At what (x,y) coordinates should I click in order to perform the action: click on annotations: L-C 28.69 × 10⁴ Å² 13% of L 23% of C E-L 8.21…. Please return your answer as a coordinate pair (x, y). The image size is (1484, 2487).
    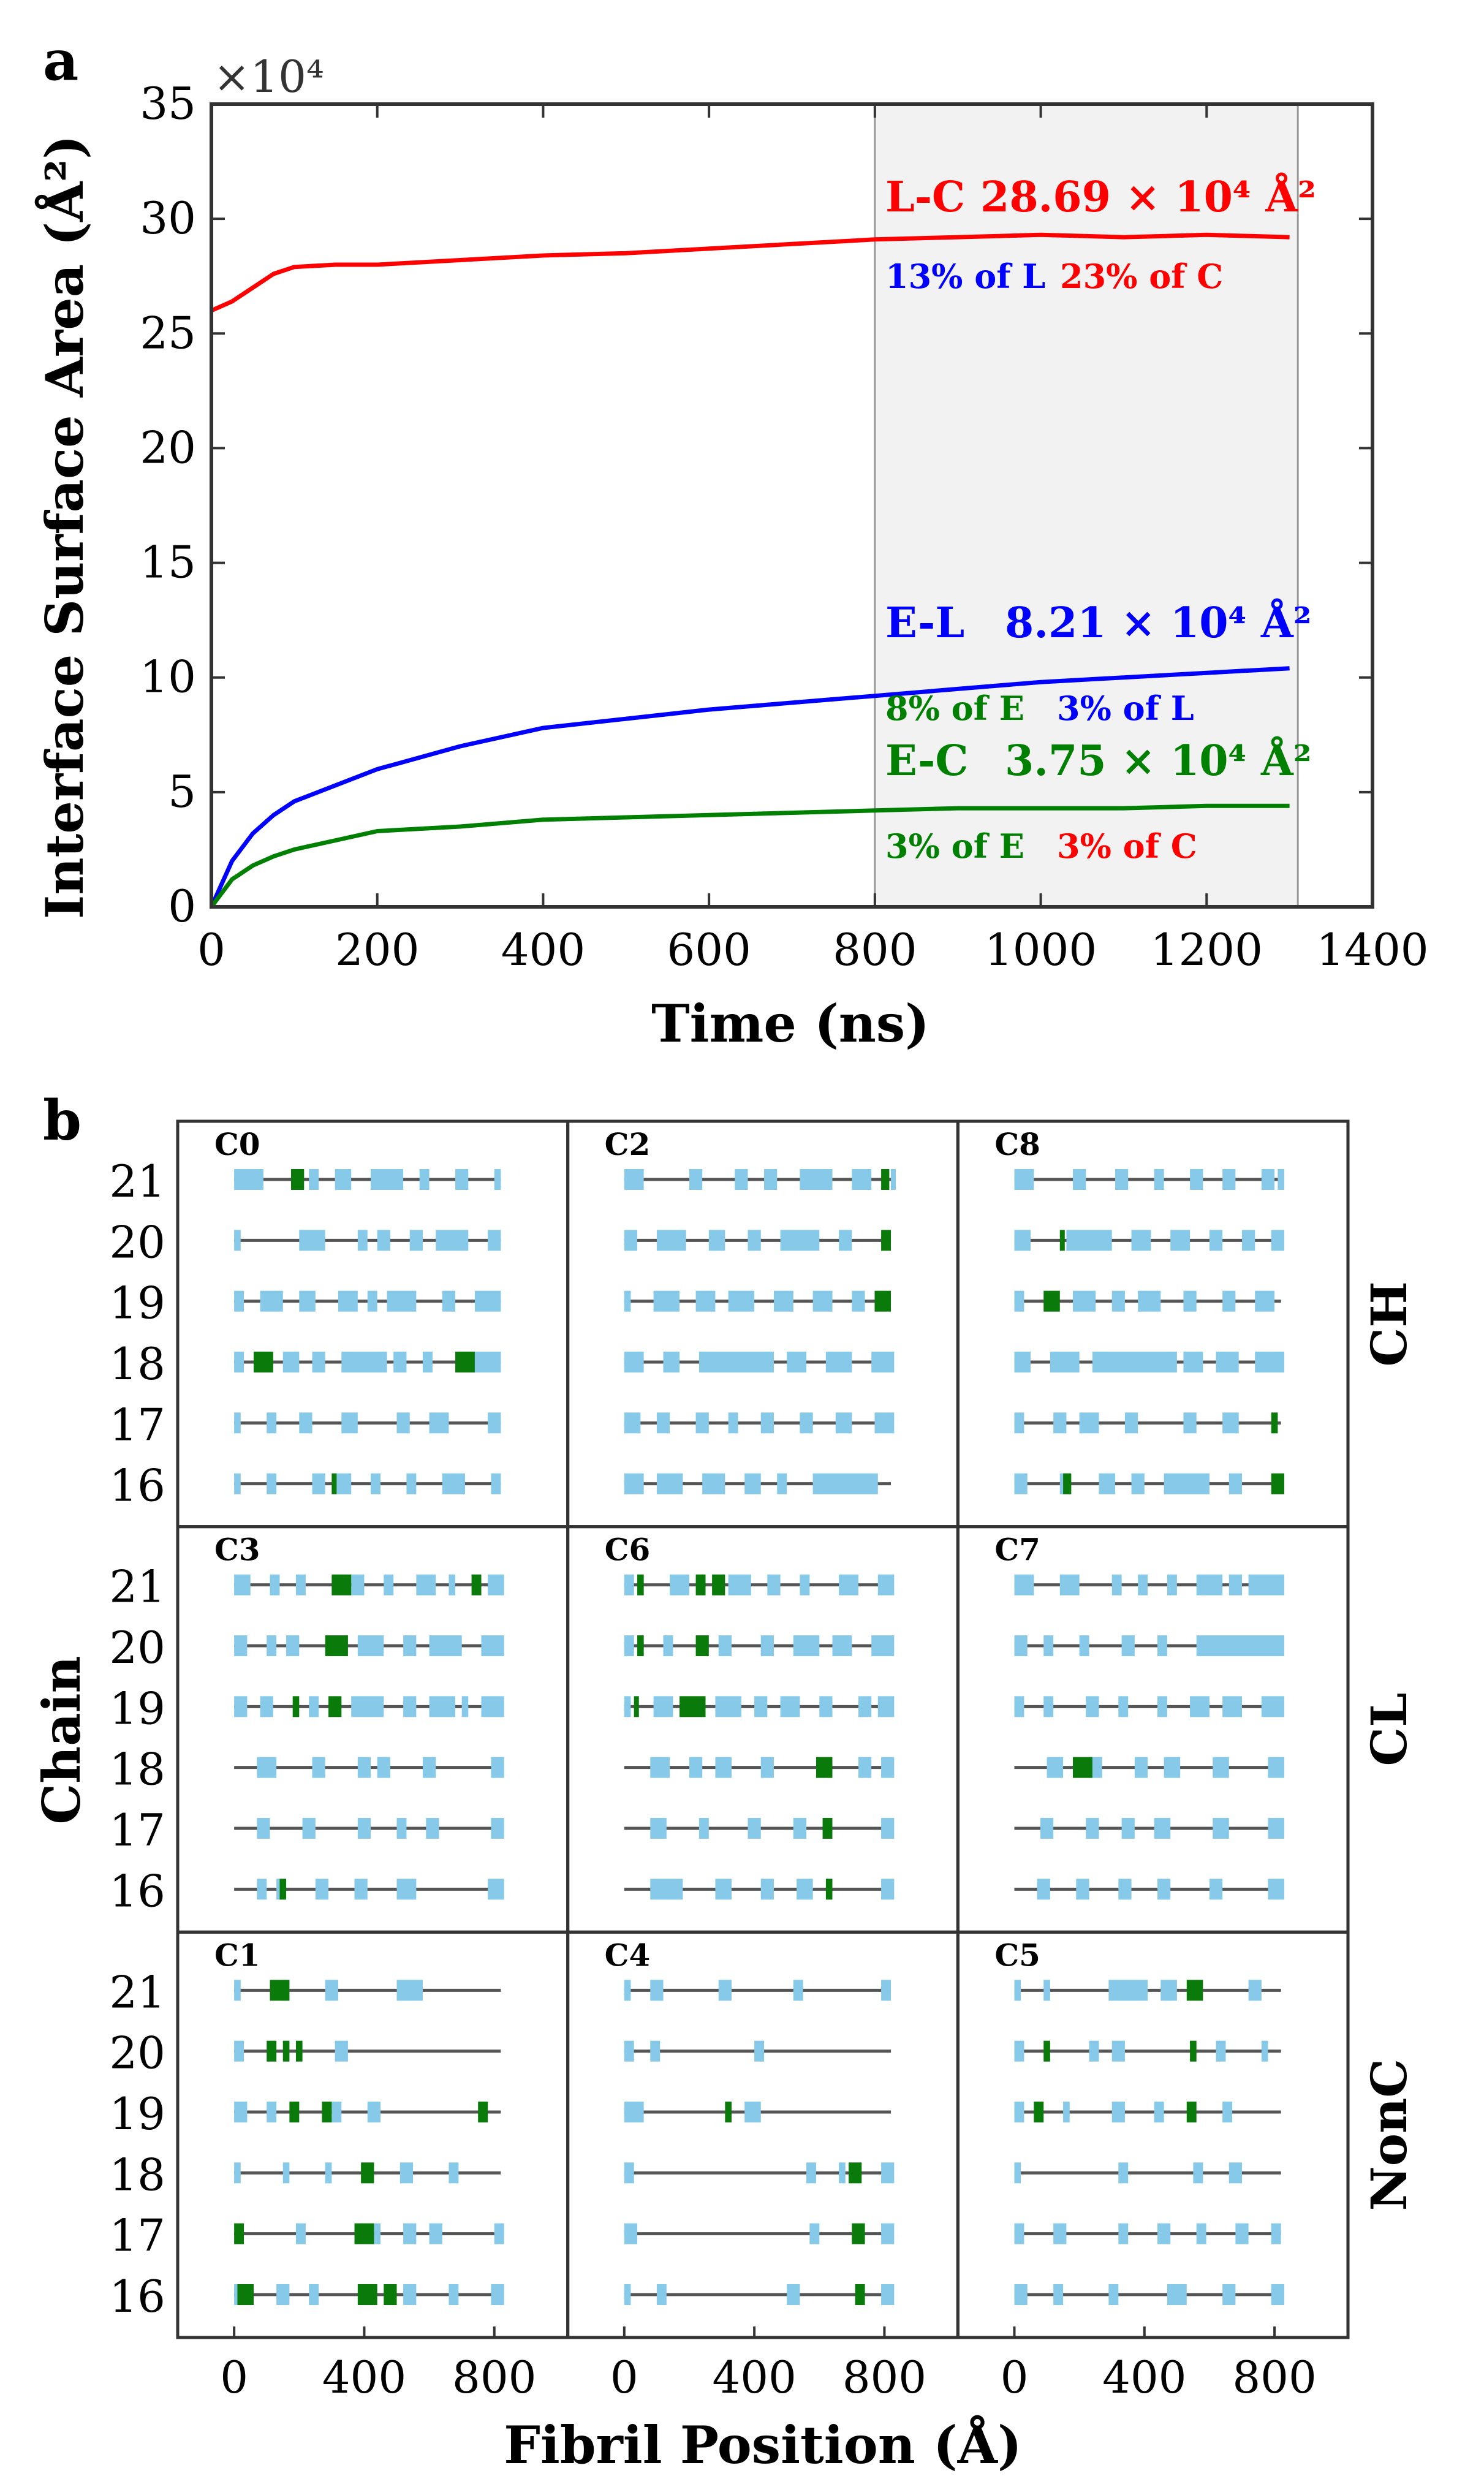
    Looking at the image, I should click on (1100, 519).